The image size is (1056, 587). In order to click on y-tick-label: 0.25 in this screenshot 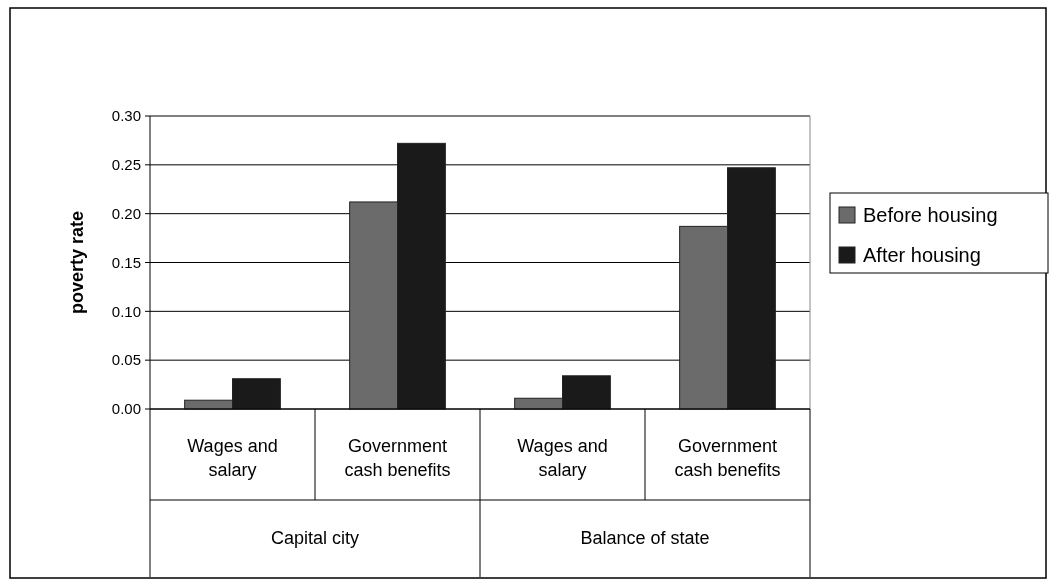, I will do `click(126, 165)`.